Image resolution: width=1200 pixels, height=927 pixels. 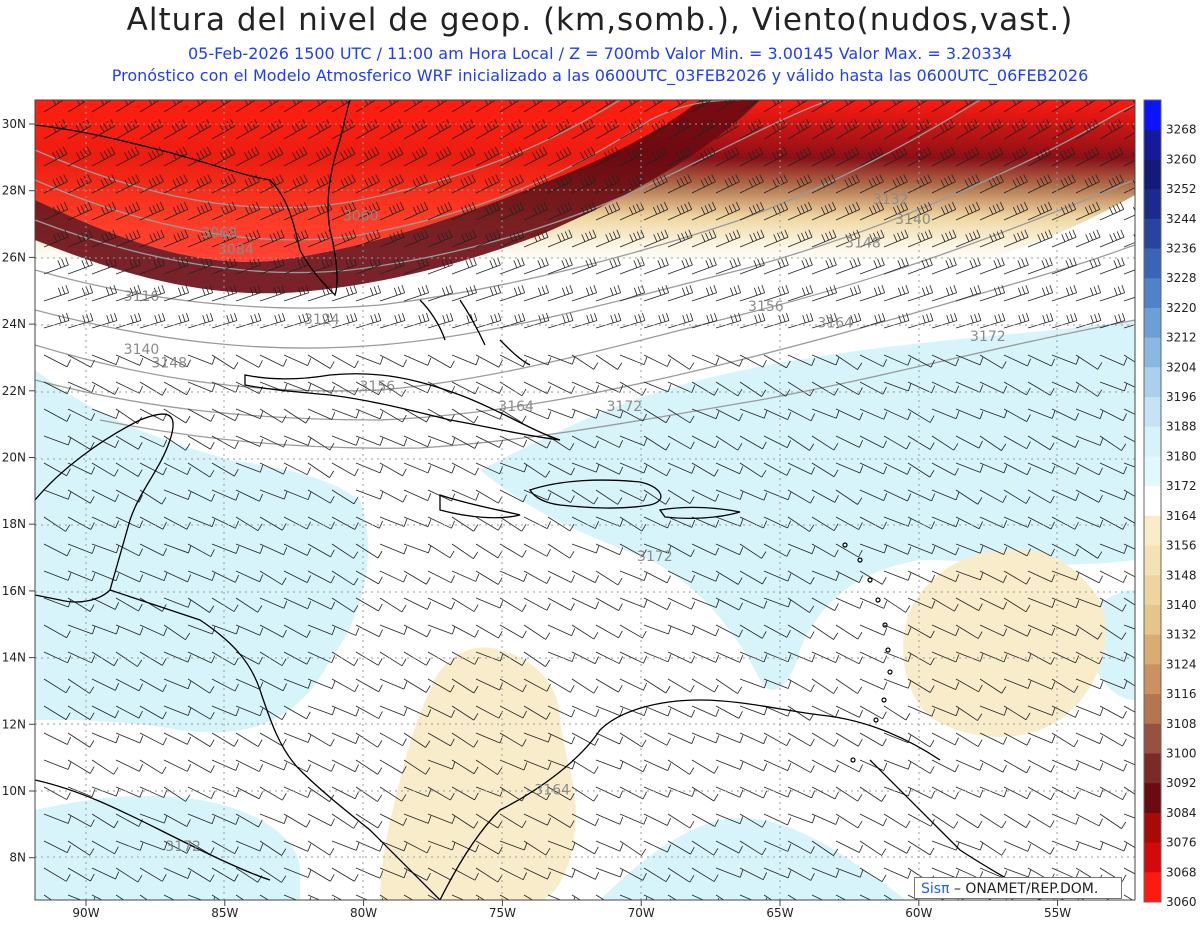 What do you see at coordinates (1152, 828) in the screenshot?
I see `colorbar-swatch` at bounding box center [1152, 828].